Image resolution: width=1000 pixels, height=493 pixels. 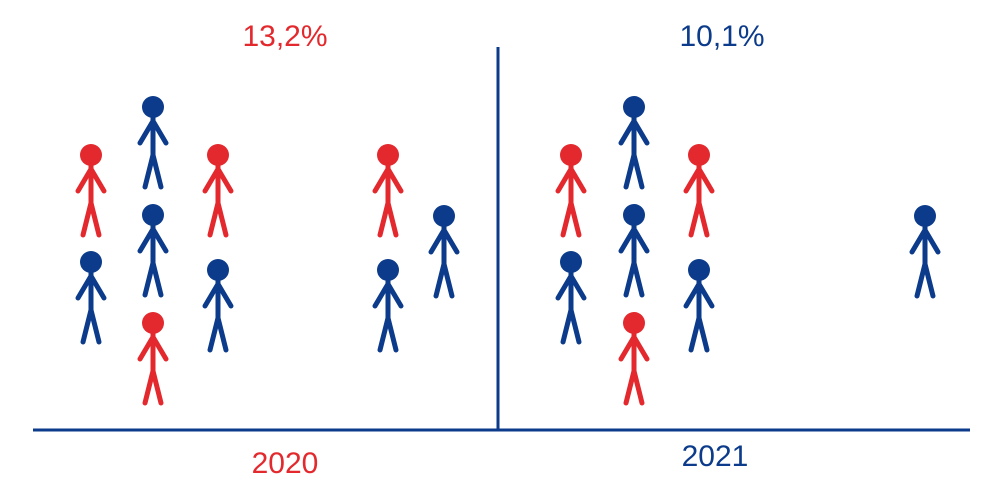 What do you see at coordinates (284, 36) in the screenshot?
I see `percentage-label: 13,2%` at bounding box center [284, 36].